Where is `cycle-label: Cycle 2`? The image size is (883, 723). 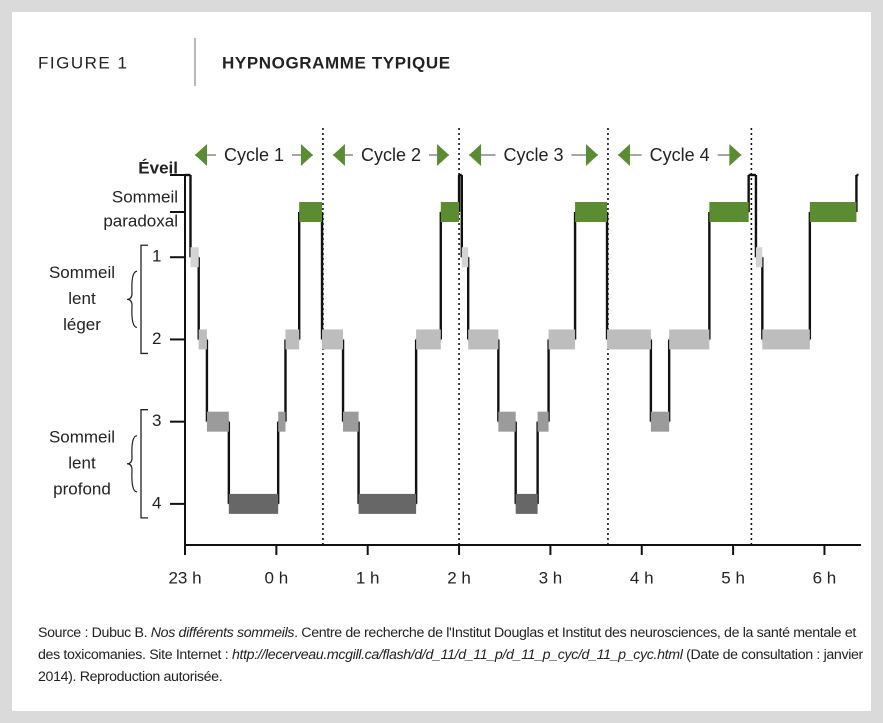
cycle-label: Cycle 2 is located at coordinates (391, 155).